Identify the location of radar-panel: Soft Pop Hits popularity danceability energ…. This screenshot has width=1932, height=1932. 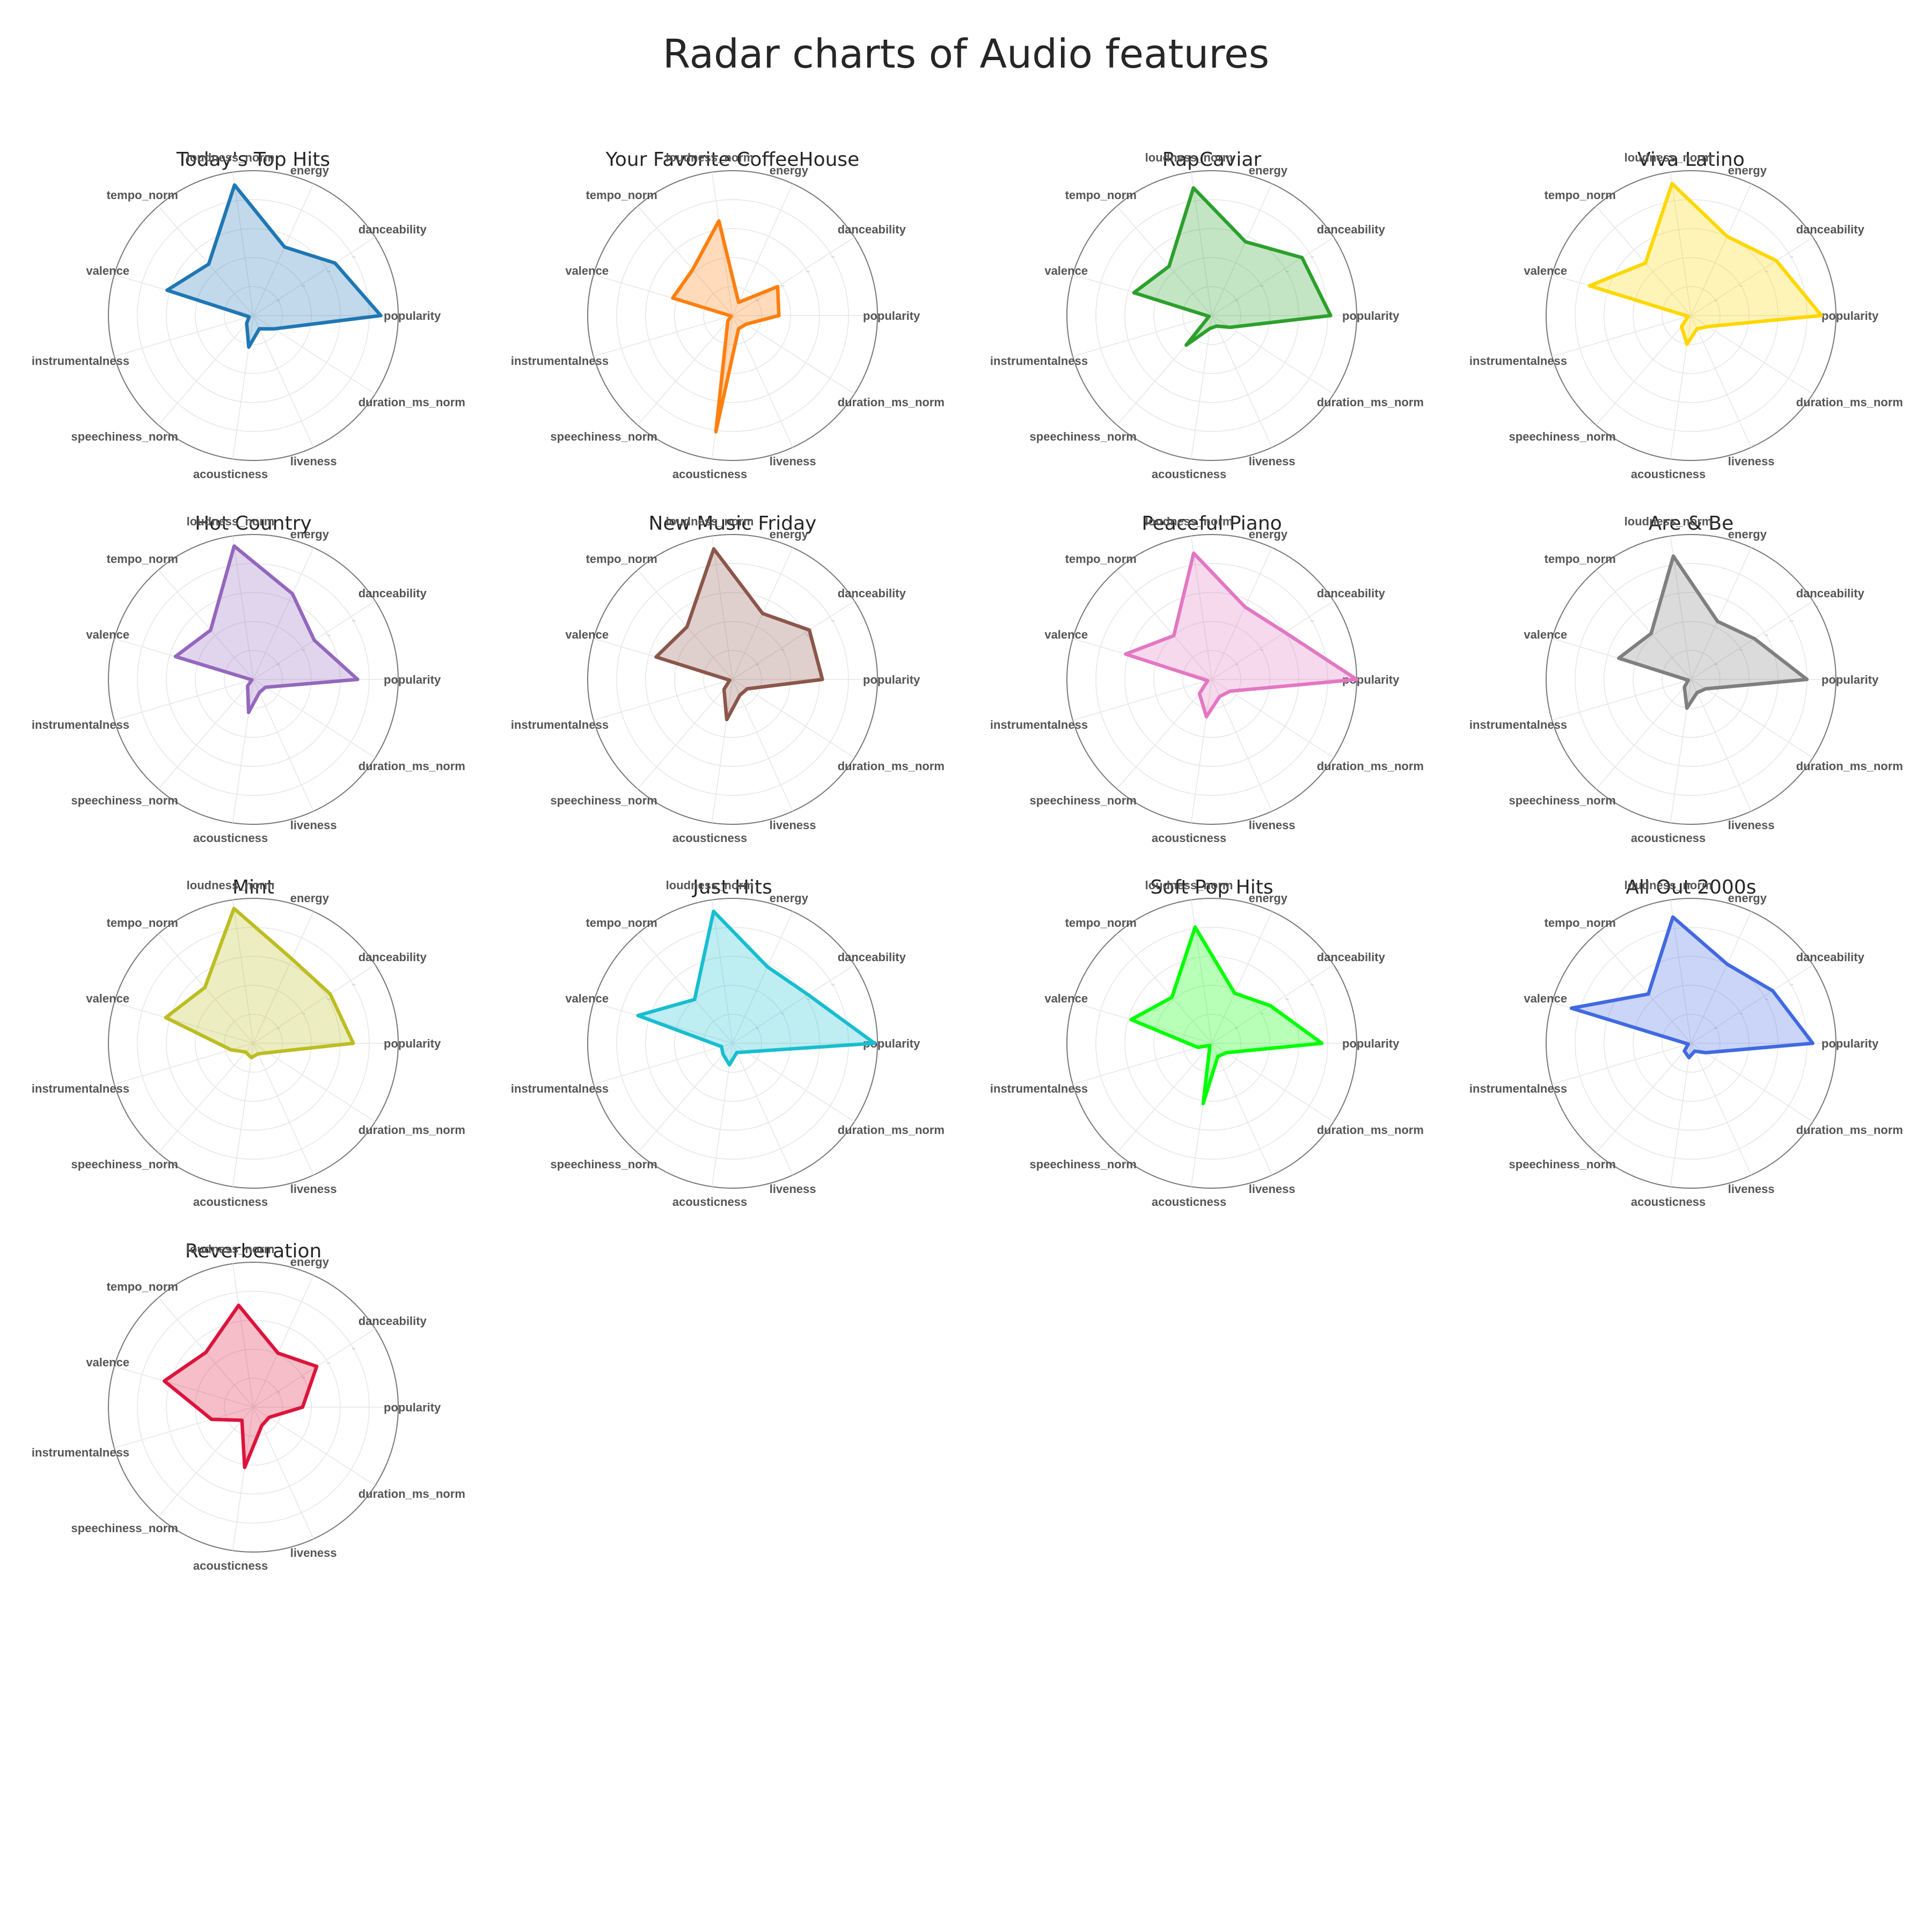
(1207, 1042).